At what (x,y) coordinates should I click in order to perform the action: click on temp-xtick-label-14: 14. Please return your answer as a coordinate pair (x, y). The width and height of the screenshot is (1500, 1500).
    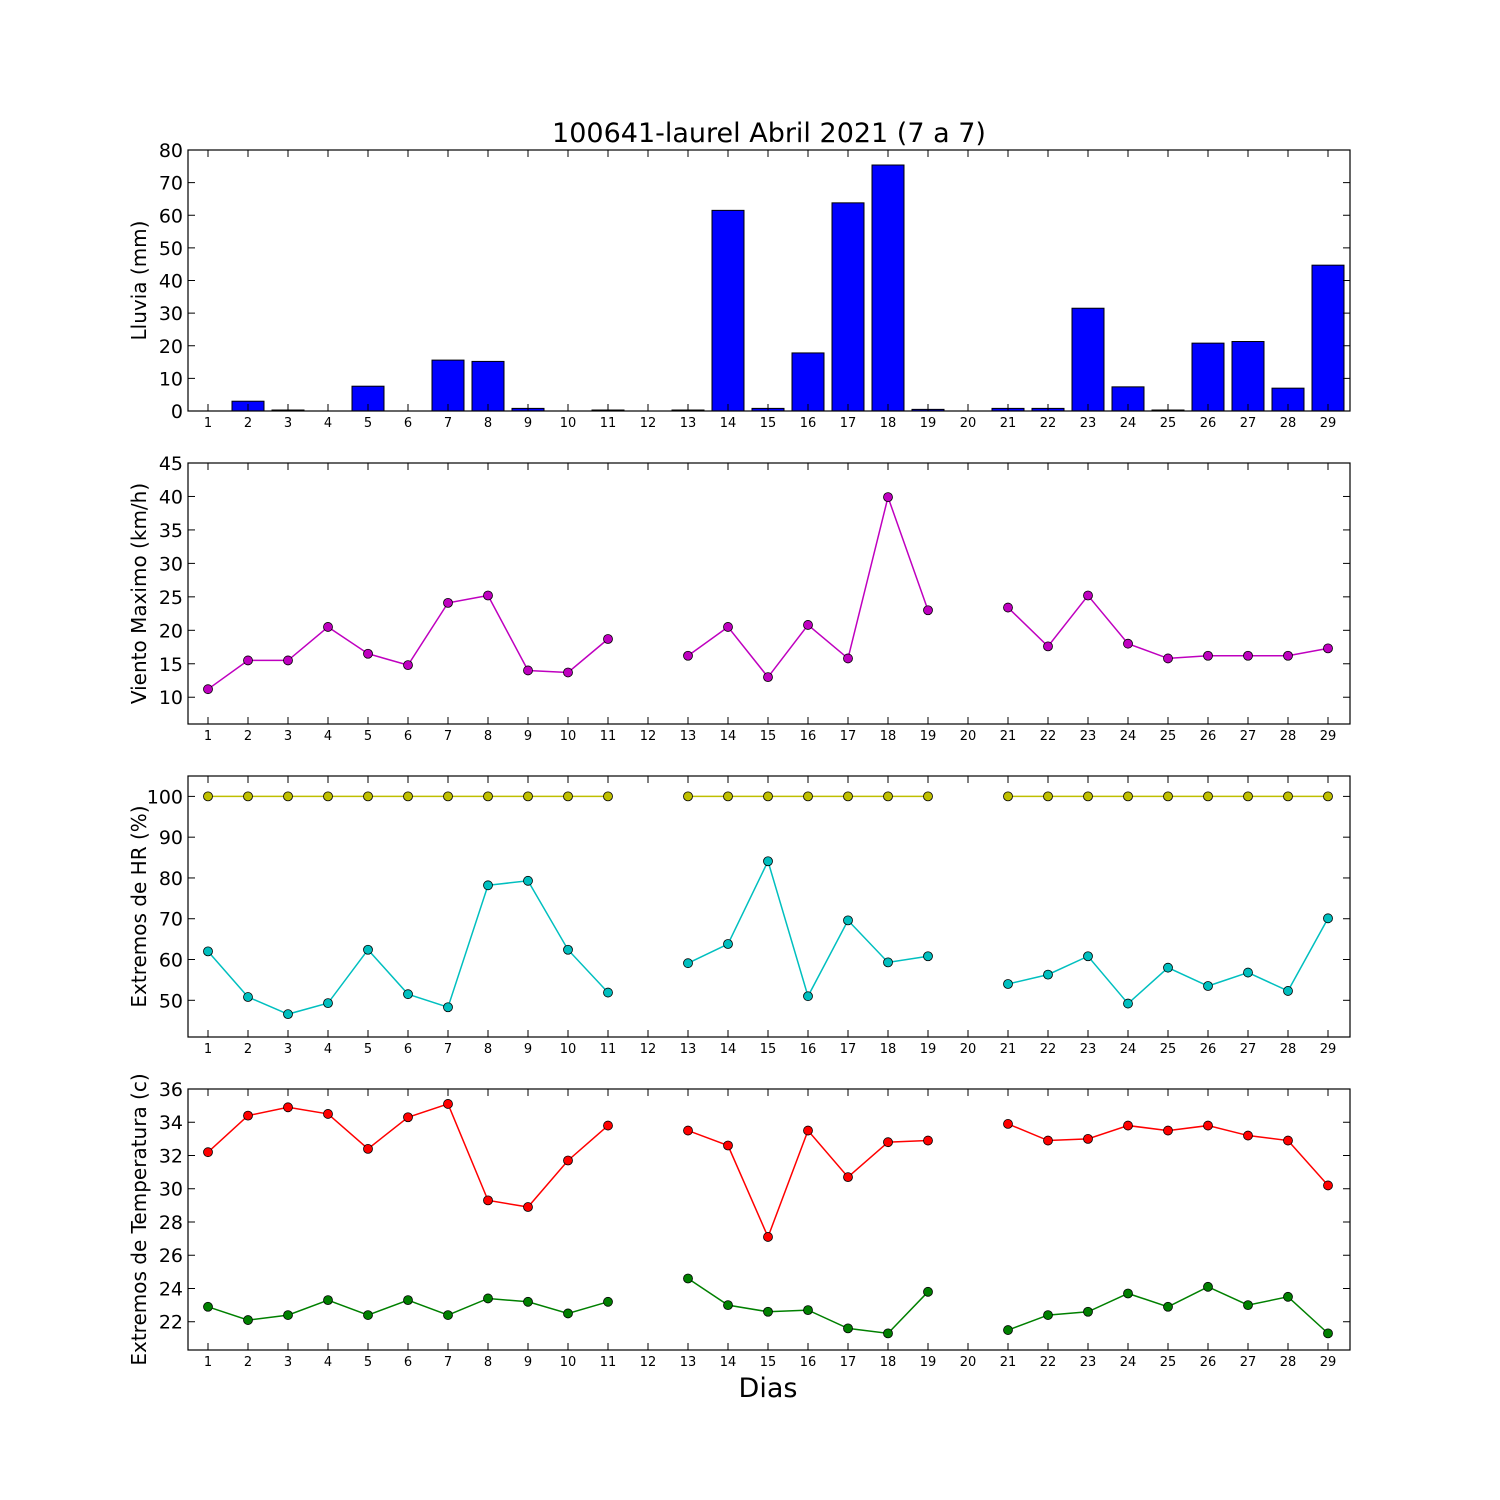
    Looking at the image, I should click on (728, 1362).